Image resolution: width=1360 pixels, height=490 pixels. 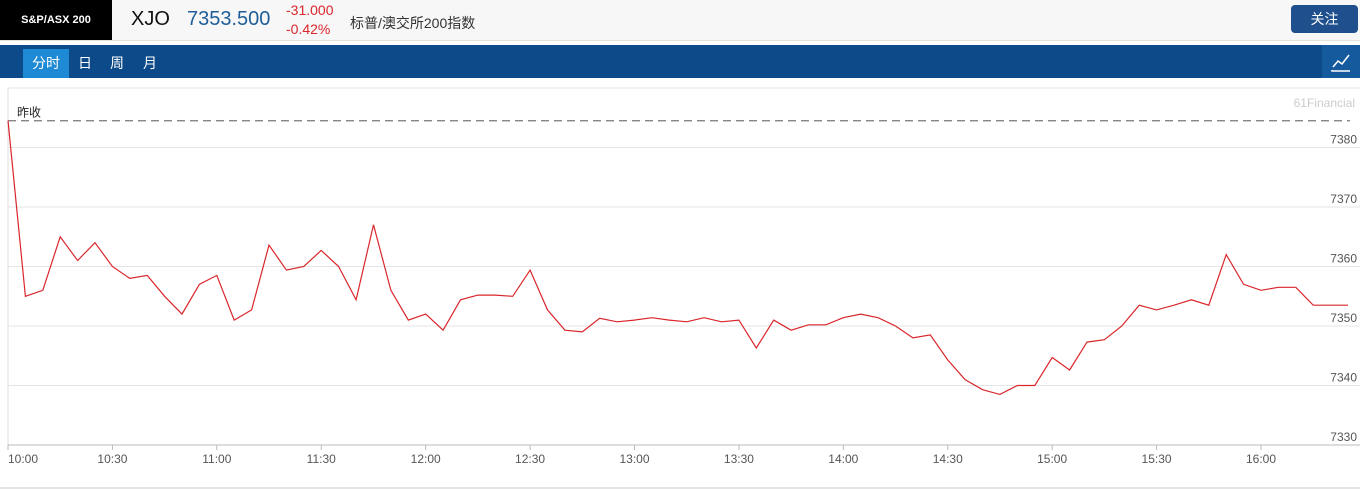 I want to click on symbol: XJO, so click(x=150, y=19).